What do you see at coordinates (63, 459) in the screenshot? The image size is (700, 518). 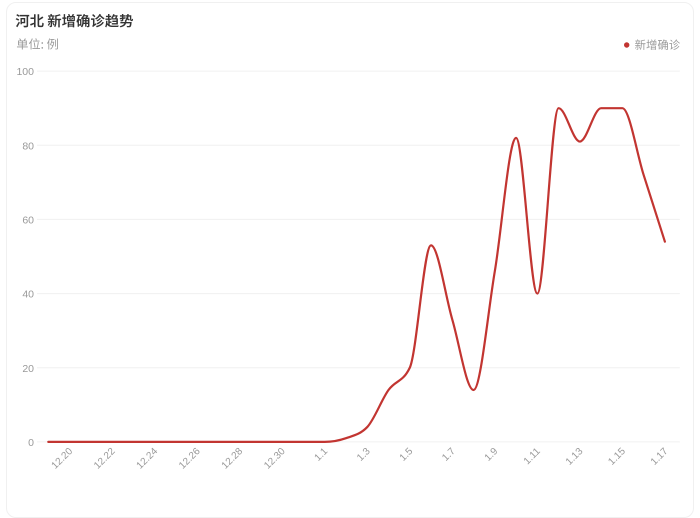 I see `svg-text: 12.20` at bounding box center [63, 459].